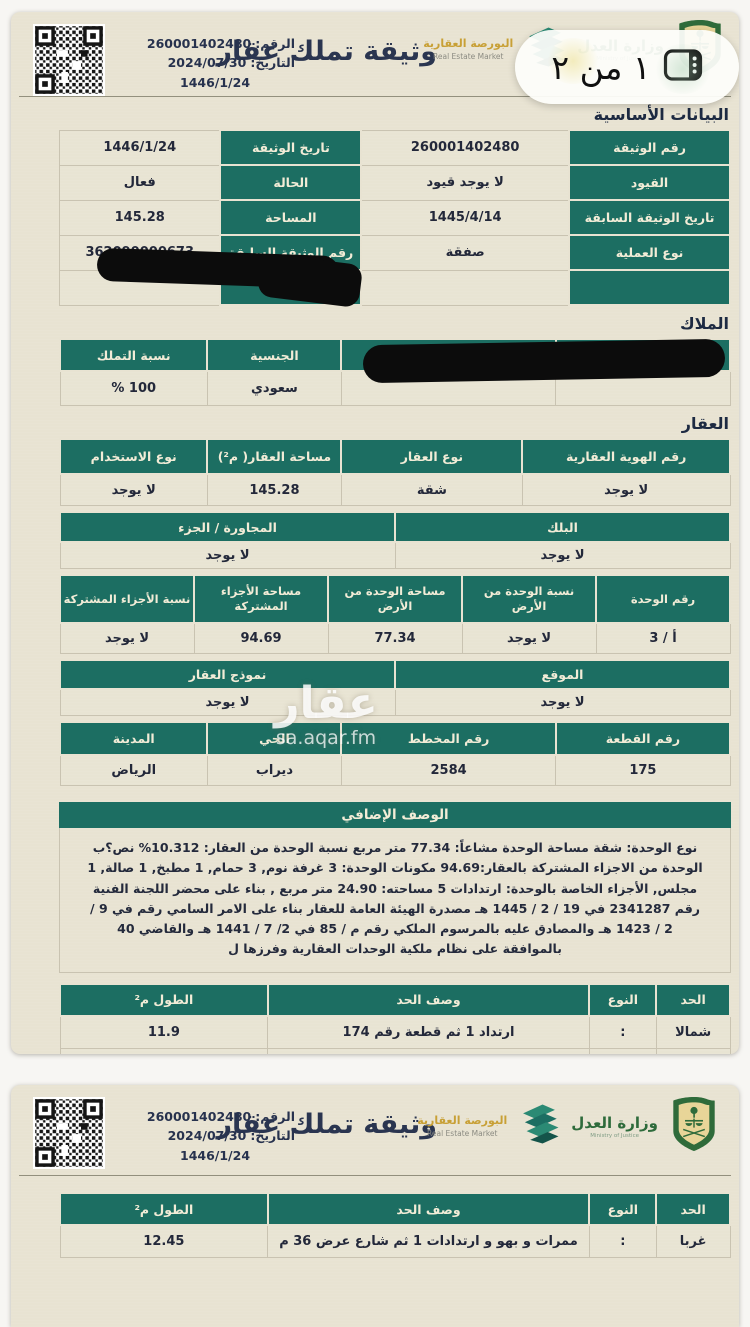 The height and width of the screenshot is (1327, 750). What do you see at coordinates (291, 147) in the screenshot?
I see `header-cell: تاريخ الوثيقة` at bounding box center [291, 147].